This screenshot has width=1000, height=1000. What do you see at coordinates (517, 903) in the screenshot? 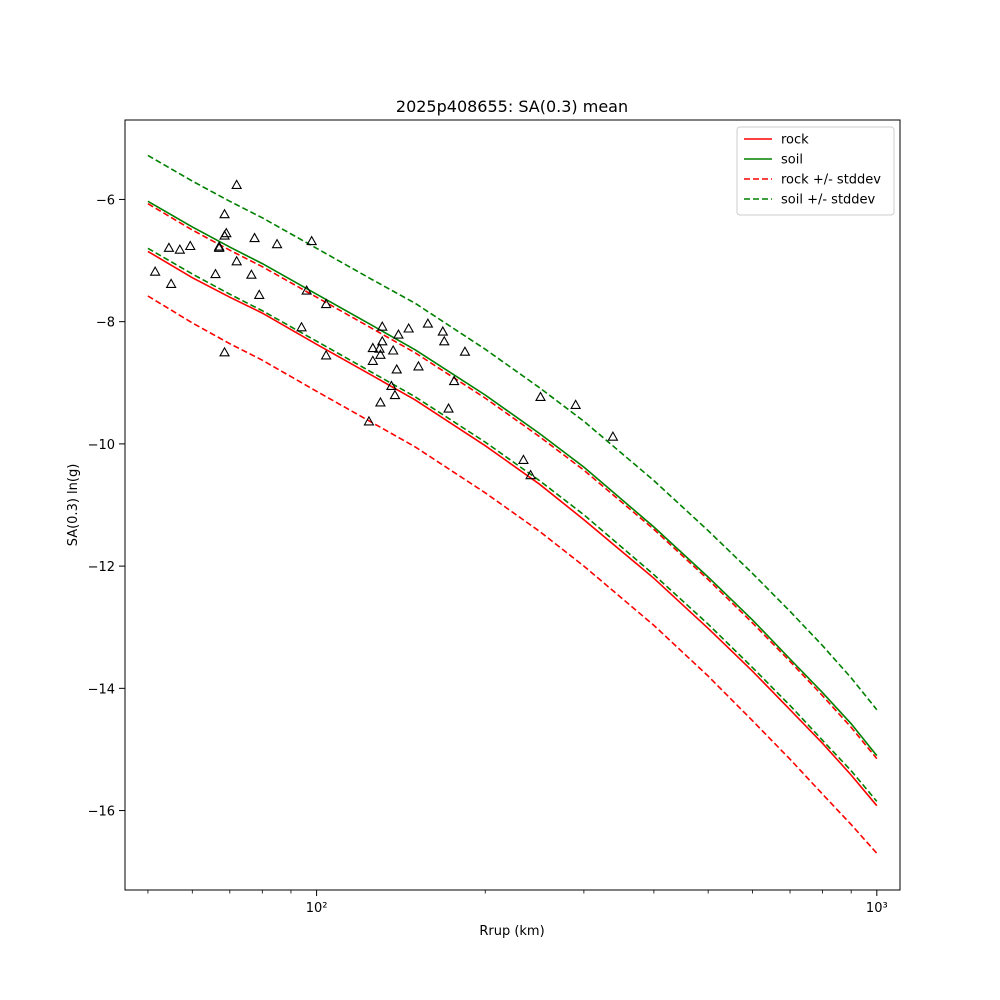
I see `x-axis: 10² 10³` at bounding box center [517, 903].